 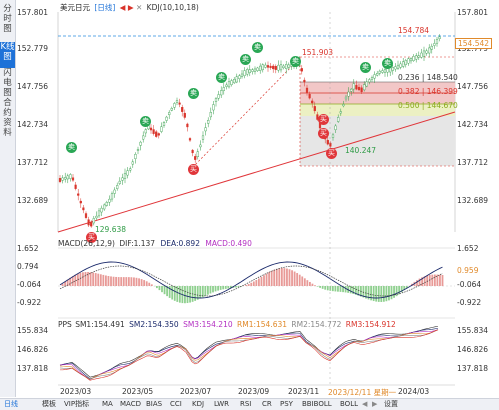 I want to click on pps-line, so click(x=249, y=351).